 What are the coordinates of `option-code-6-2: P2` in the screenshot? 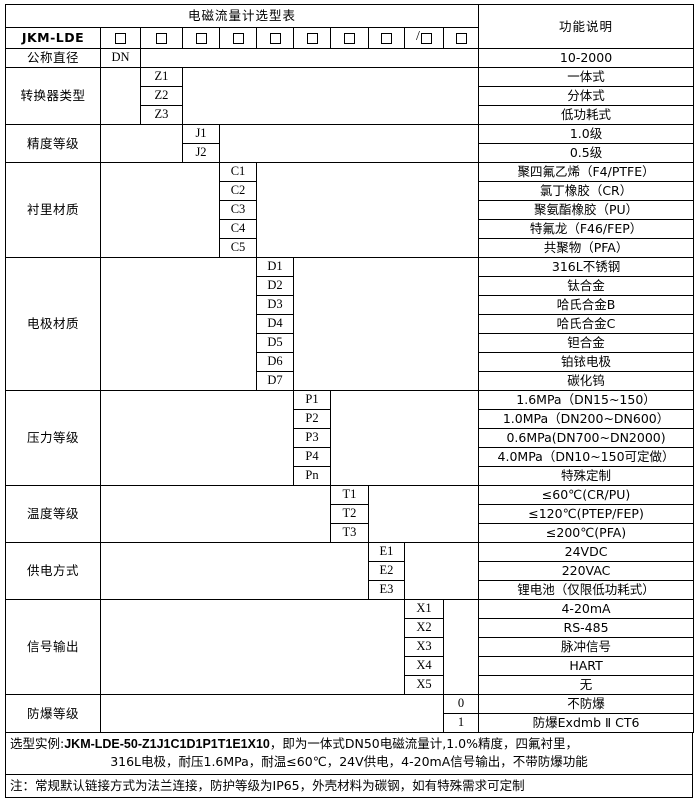 It's located at (312, 419).